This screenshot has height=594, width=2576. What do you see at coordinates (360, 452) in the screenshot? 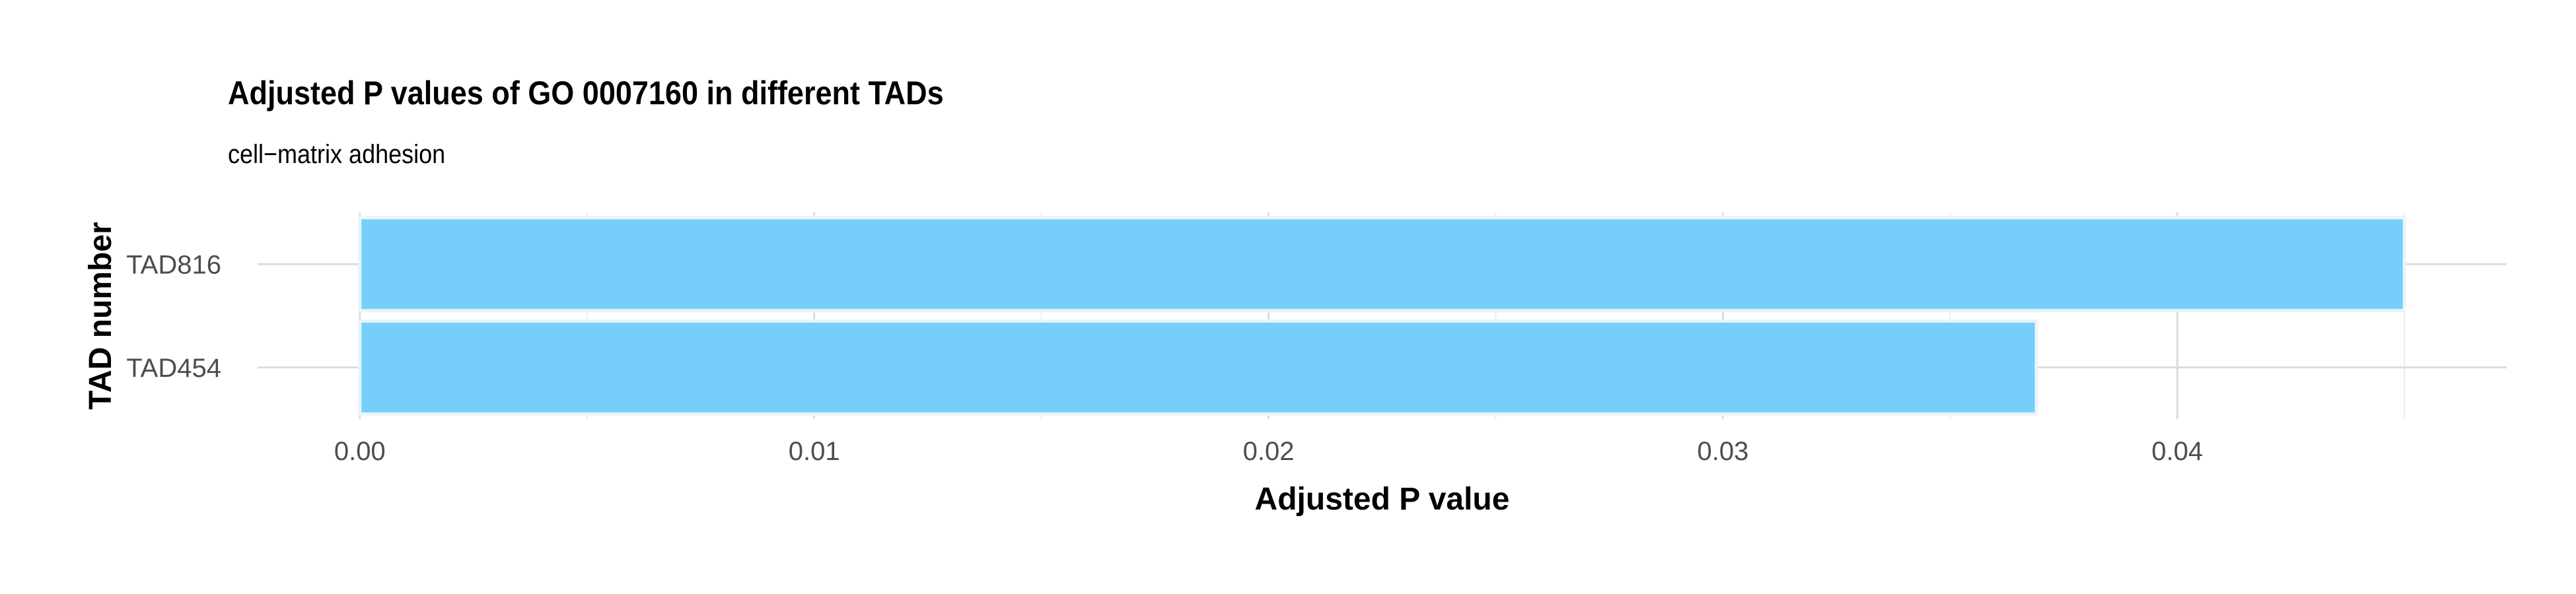
I see `x-tick-label: 0.00` at bounding box center [360, 452].